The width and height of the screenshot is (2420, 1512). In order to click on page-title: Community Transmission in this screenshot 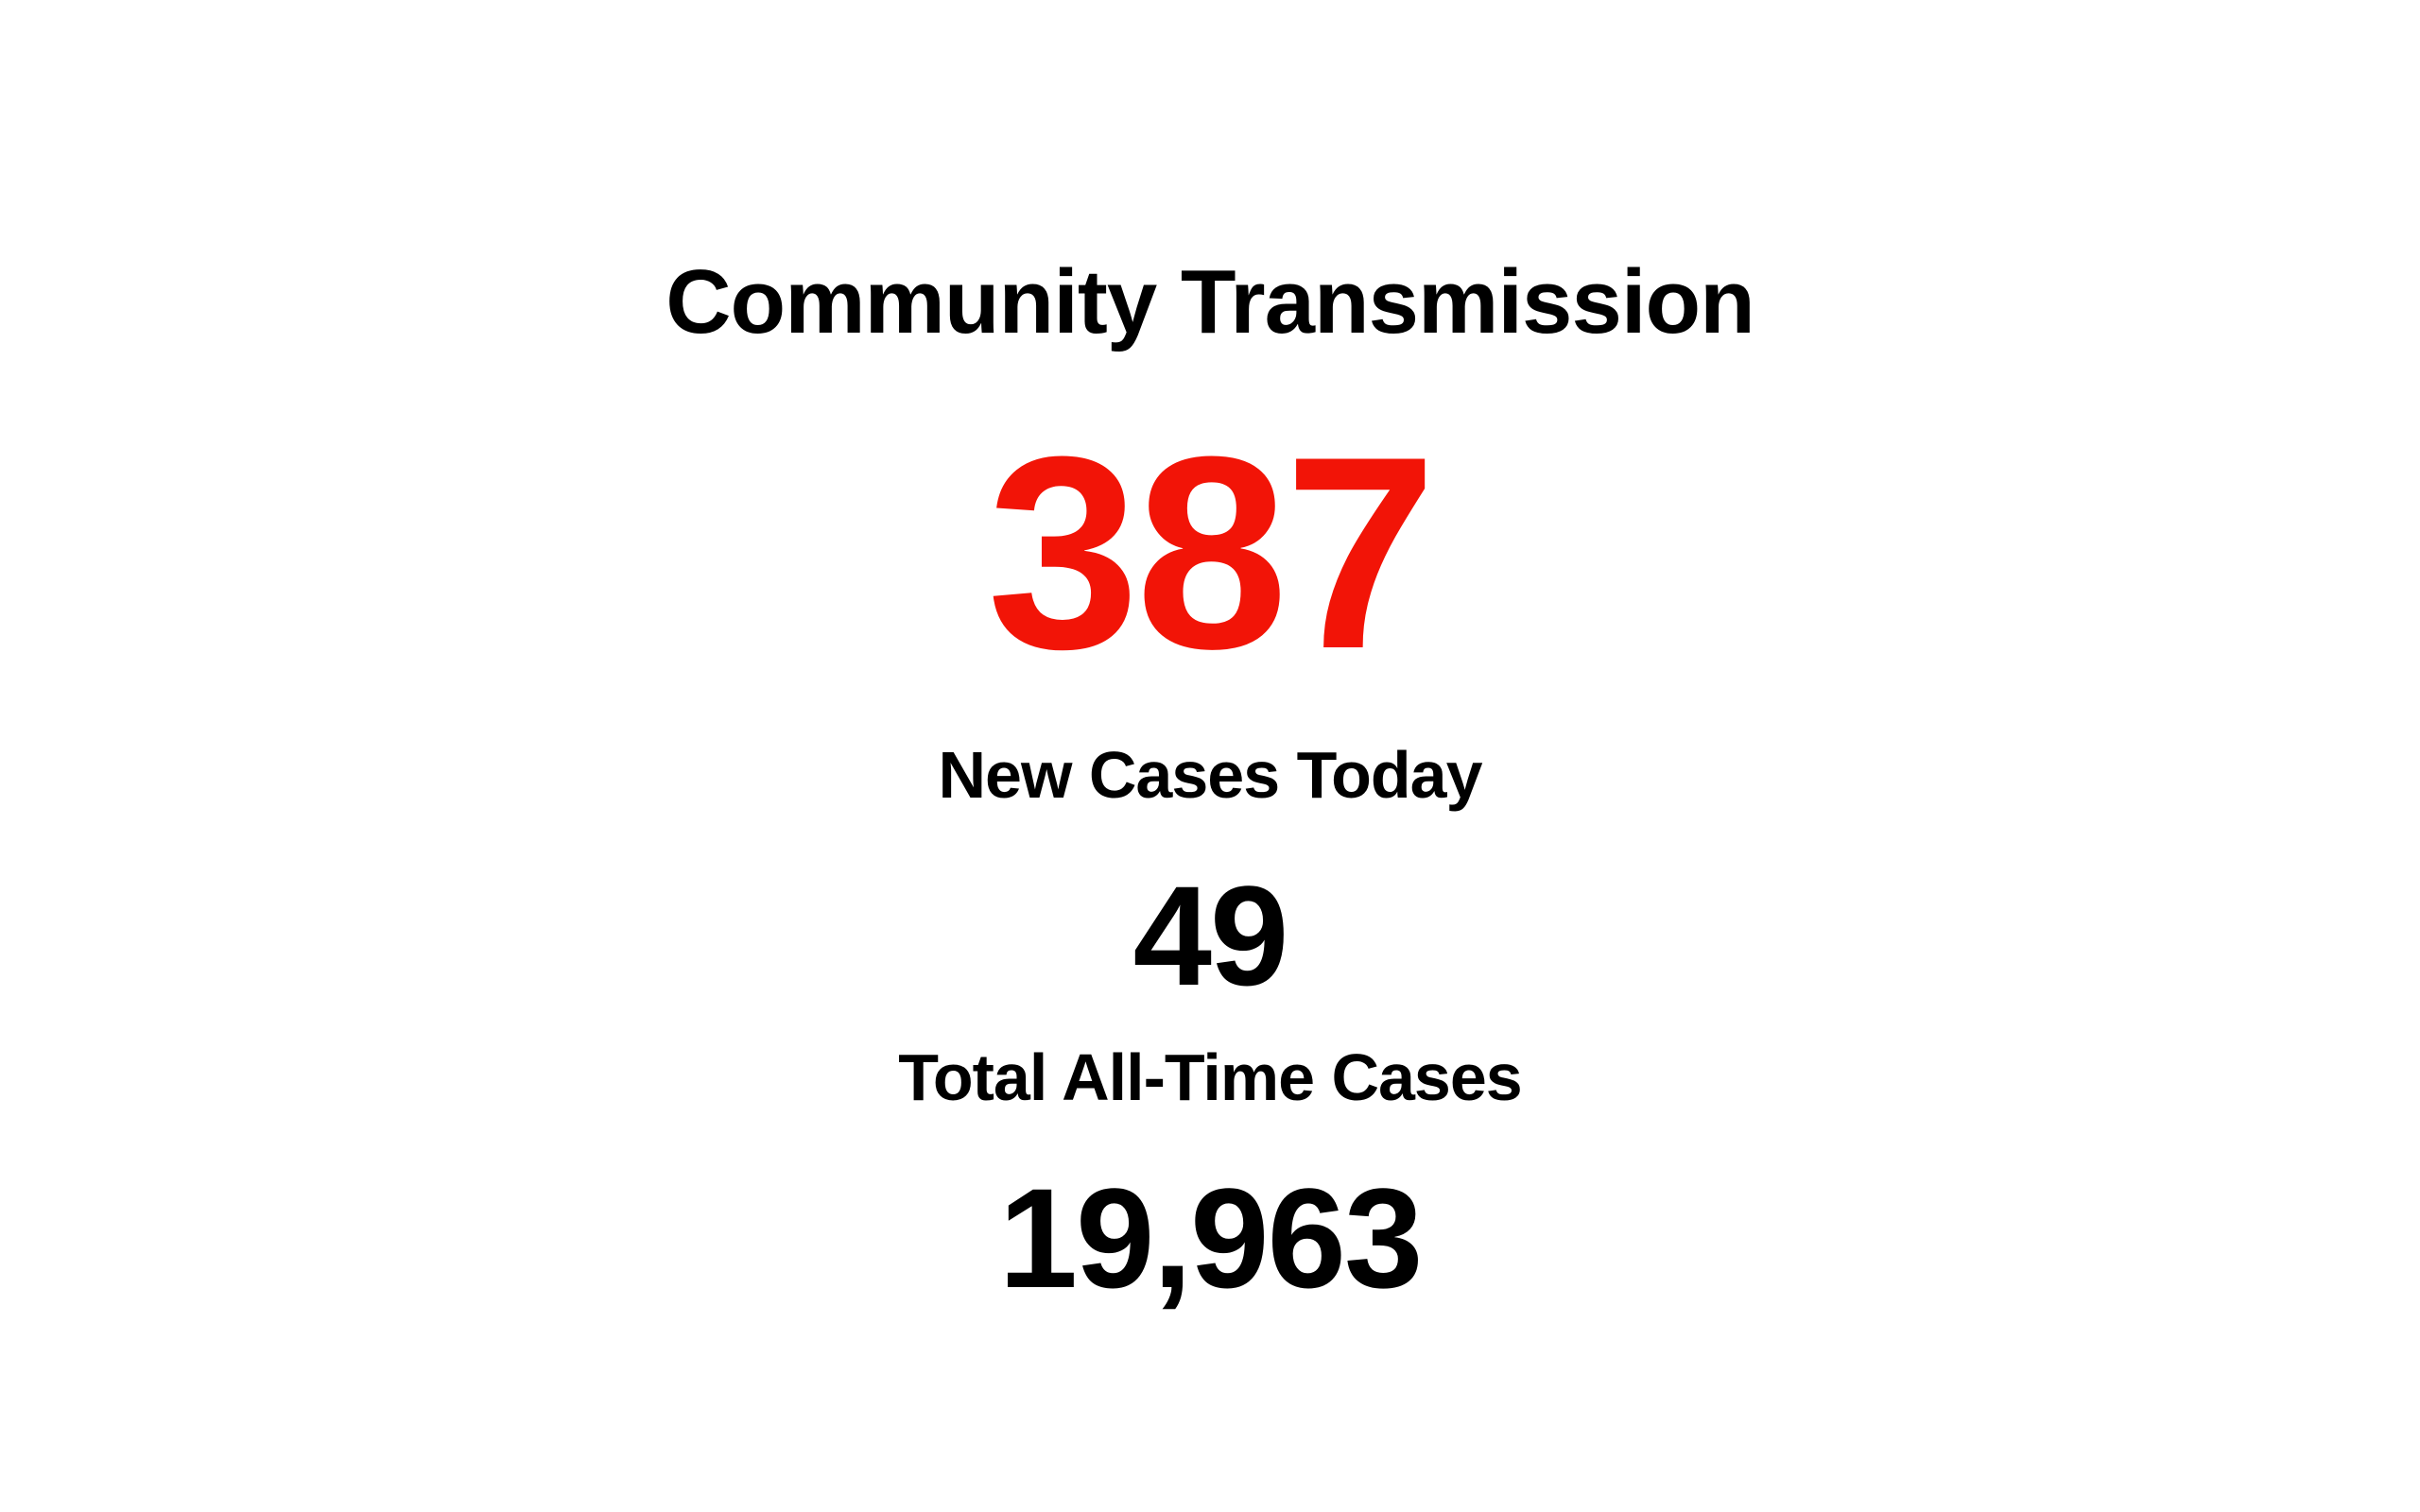, I will do `click(1210, 301)`.